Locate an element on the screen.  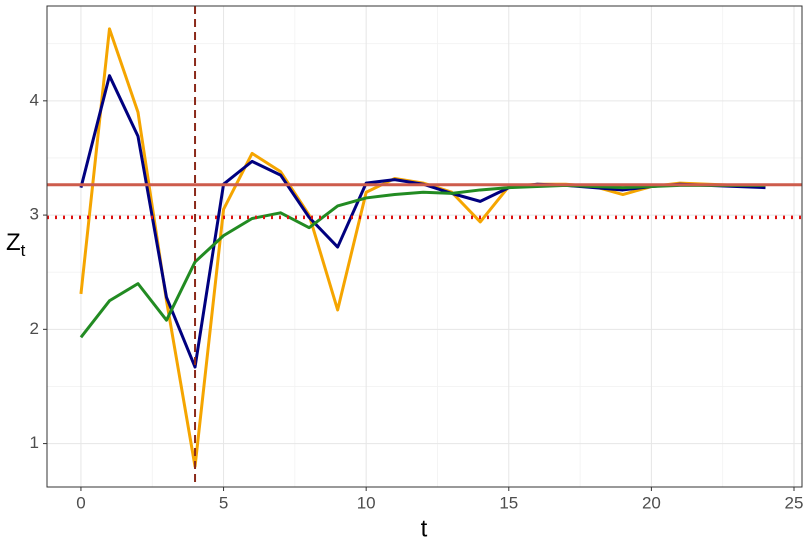
y-axis-label: Zt is located at coordinates (16, 244).